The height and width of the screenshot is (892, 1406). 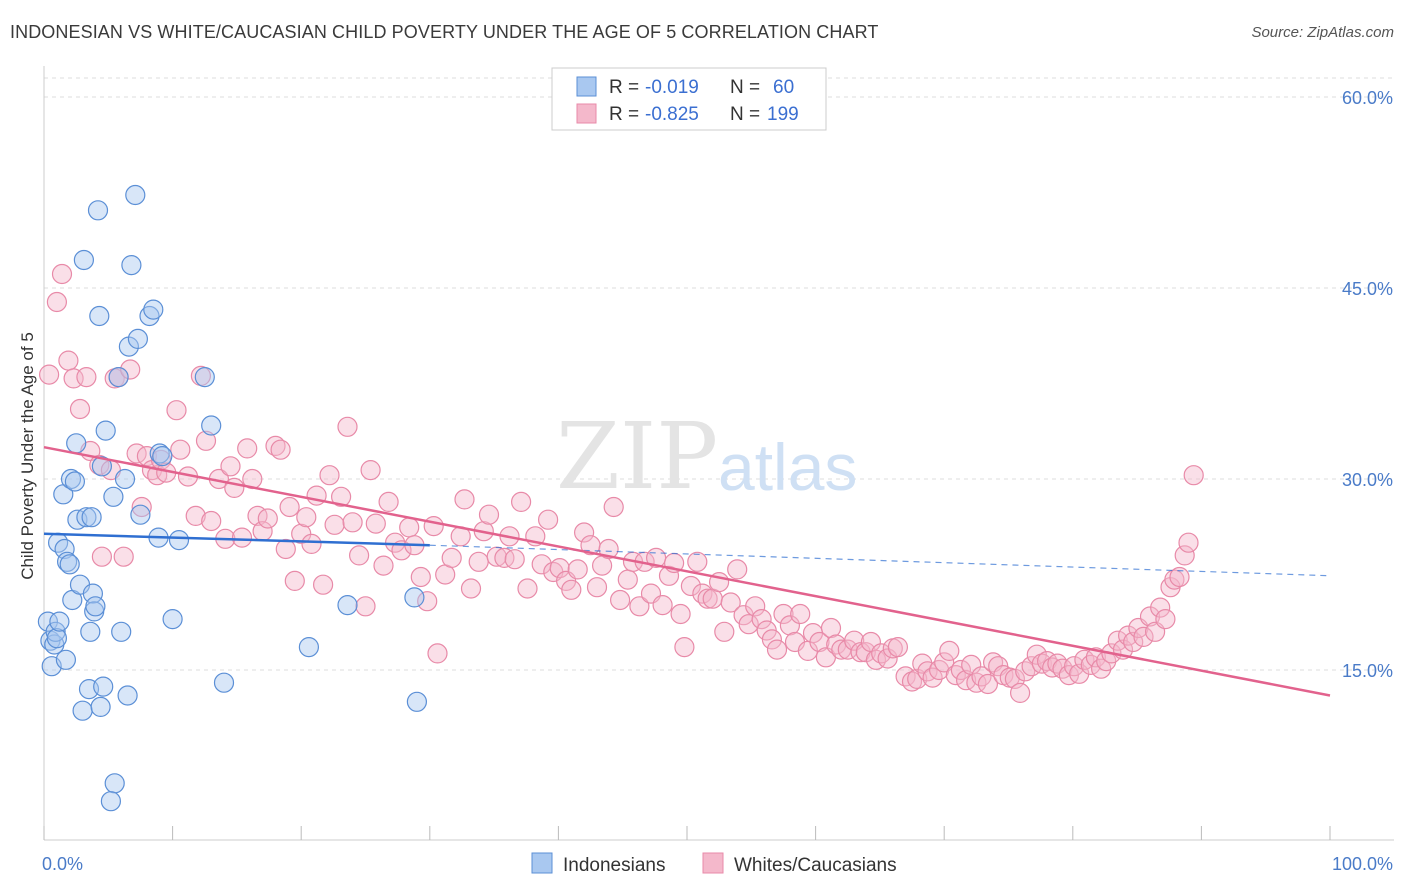 What do you see at coordinates (586, 113) in the screenshot?
I see `legend-swatch-whites` at bounding box center [586, 113].